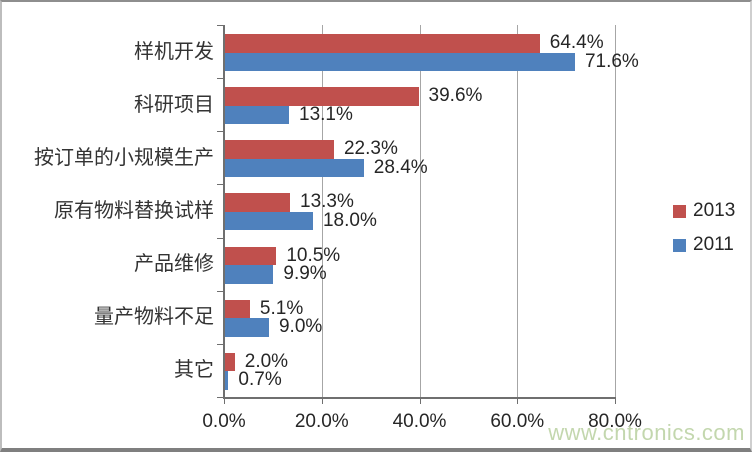 The height and width of the screenshot is (452, 752). Describe the element at coordinates (326, 114) in the screenshot. I see `value-label-2011: 13.1%` at that location.